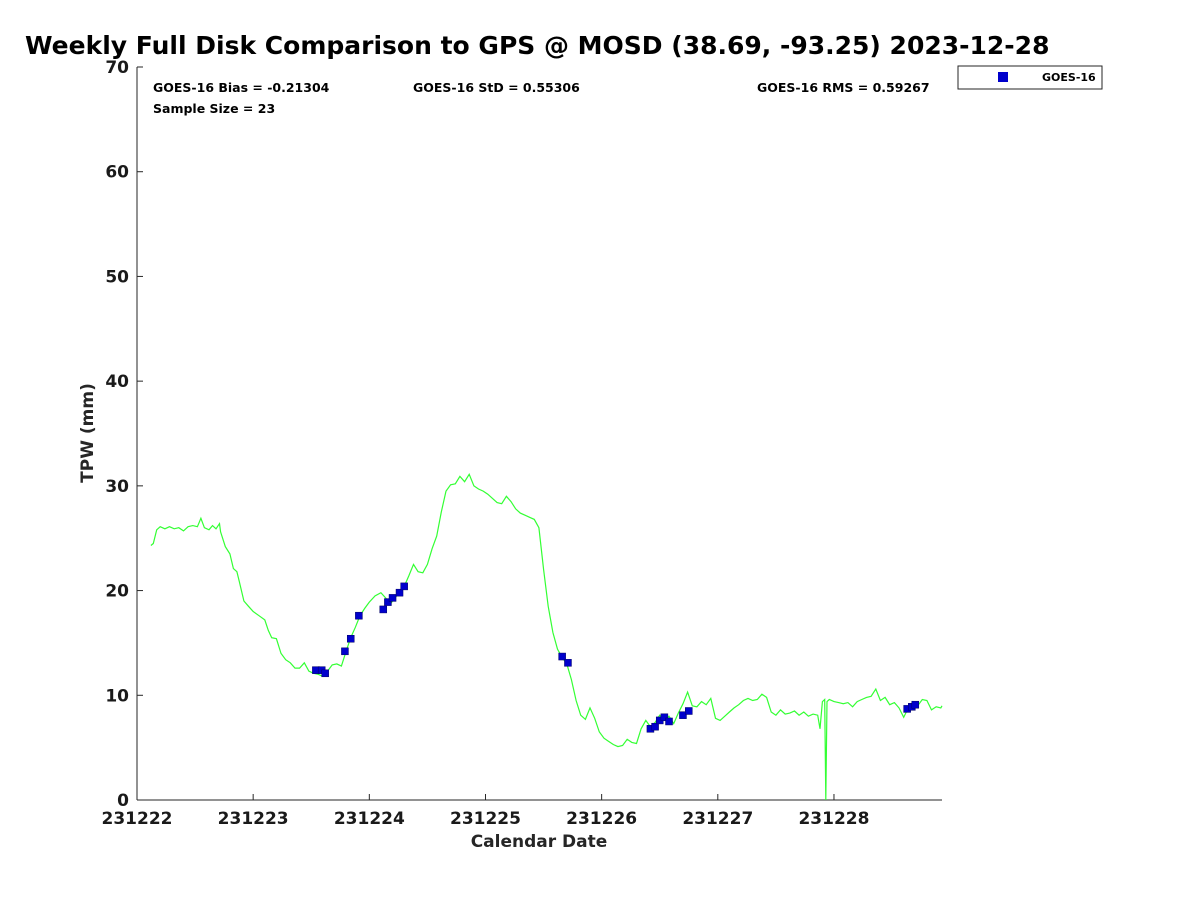 The height and width of the screenshot is (900, 1200). What do you see at coordinates (117, 592) in the screenshot?
I see `y-tick-label: 20` at bounding box center [117, 592].